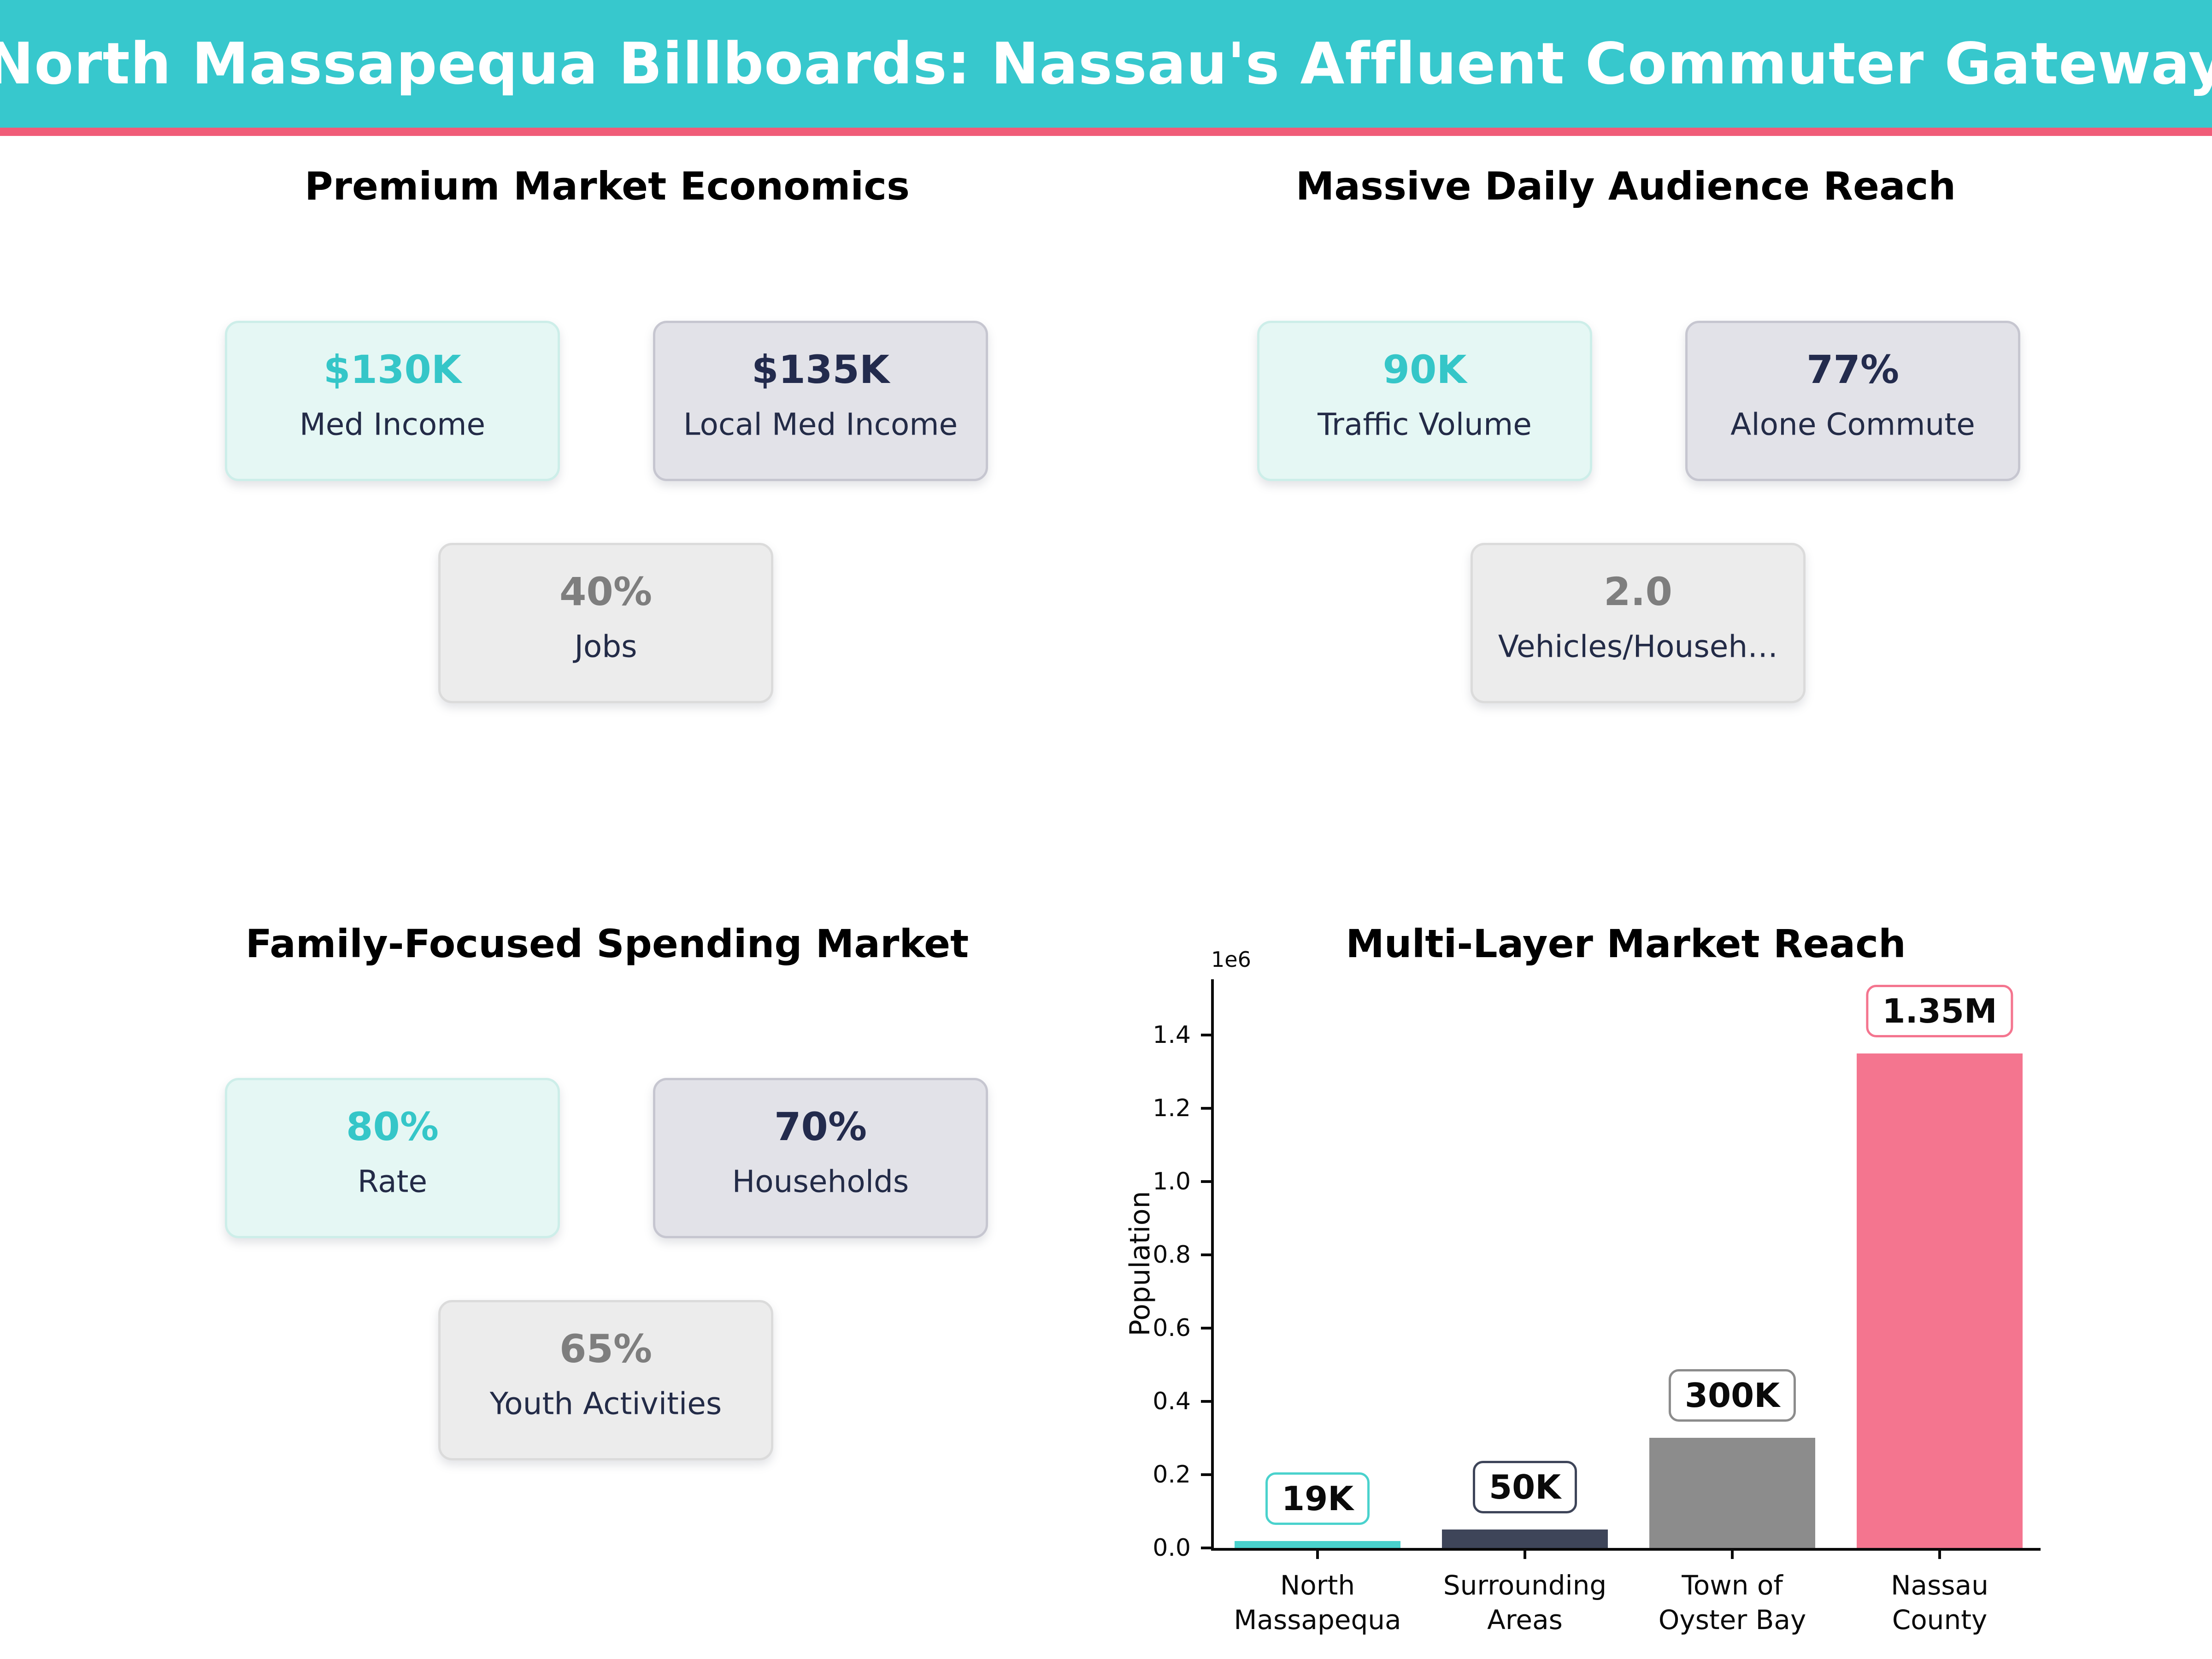 This screenshot has height=1659, width=2212. Describe the element at coordinates (1424, 370) in the screenshot. I see `stat-value: 90K` at that location.